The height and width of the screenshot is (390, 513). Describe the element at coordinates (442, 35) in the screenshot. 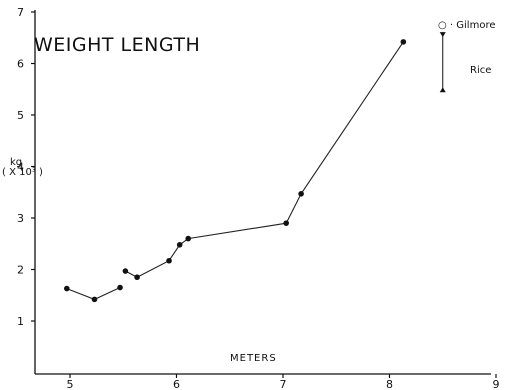

I see `rice-range-top-marker` at that location.